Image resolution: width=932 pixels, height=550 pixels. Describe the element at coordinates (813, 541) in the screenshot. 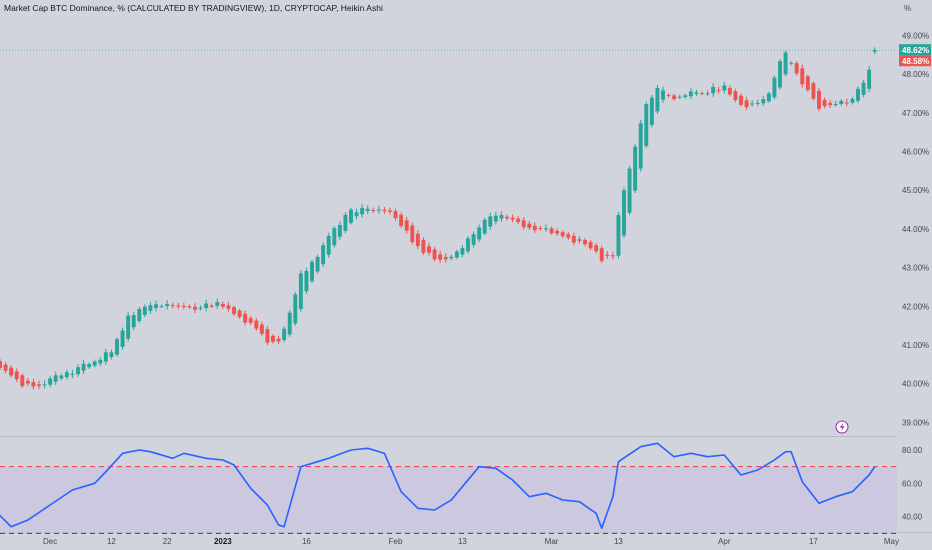

I see `time-tick-label: 17` at that location.